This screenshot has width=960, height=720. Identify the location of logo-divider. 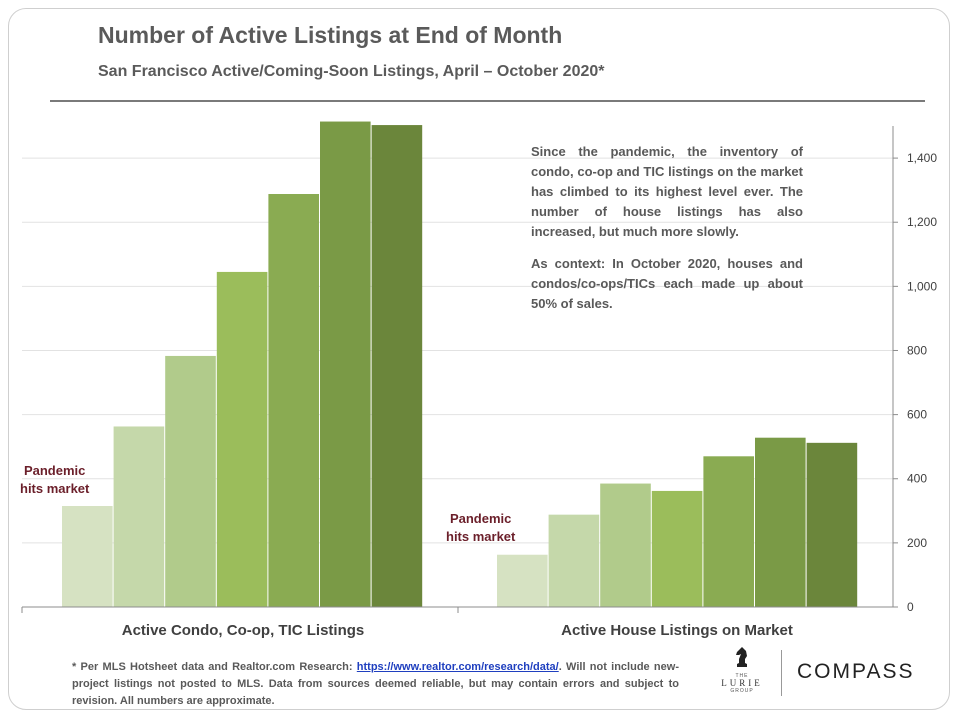
(781, 673).